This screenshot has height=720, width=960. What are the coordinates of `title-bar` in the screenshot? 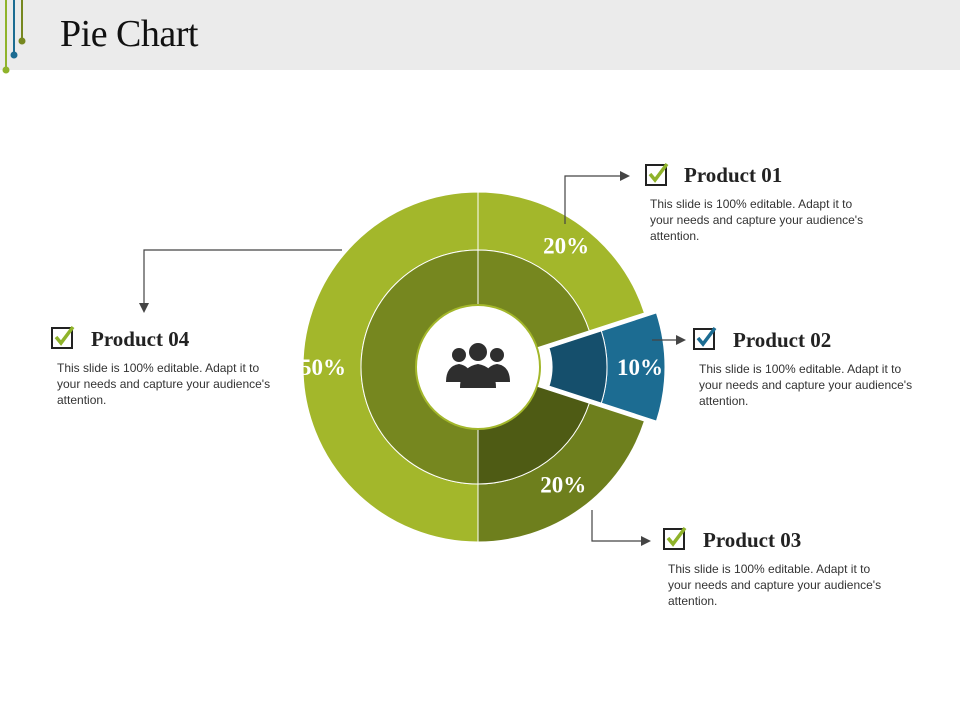 It's located at (480, 35).